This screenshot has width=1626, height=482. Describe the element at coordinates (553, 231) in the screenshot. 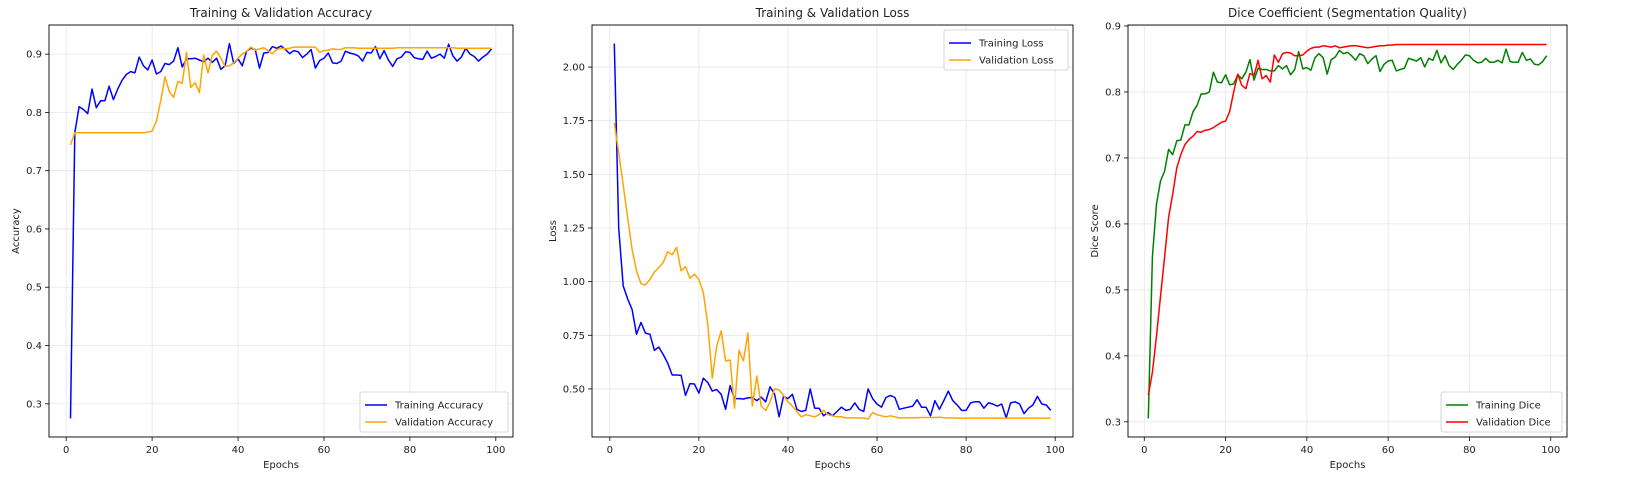

I see `y-axis-label: Loss` at that location.